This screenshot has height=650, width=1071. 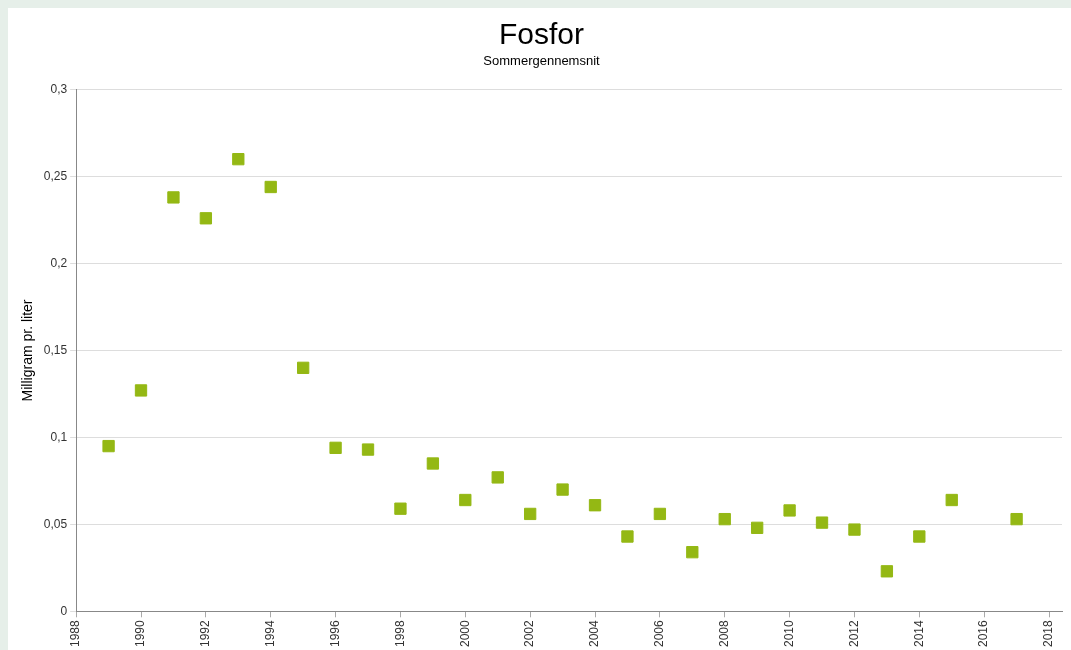 I want to click on y-axis-title: Milligram pr. liter, so click(x=27, y=350).